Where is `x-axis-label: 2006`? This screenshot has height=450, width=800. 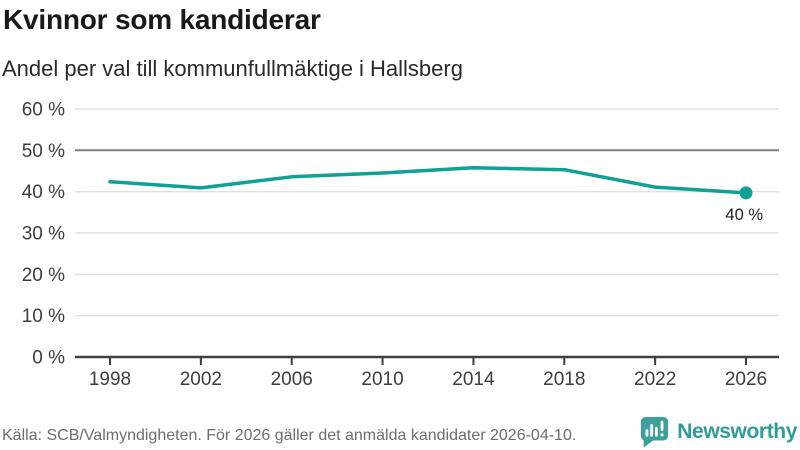 x-axis-label: 2006 is located at coordinates (292, 379).